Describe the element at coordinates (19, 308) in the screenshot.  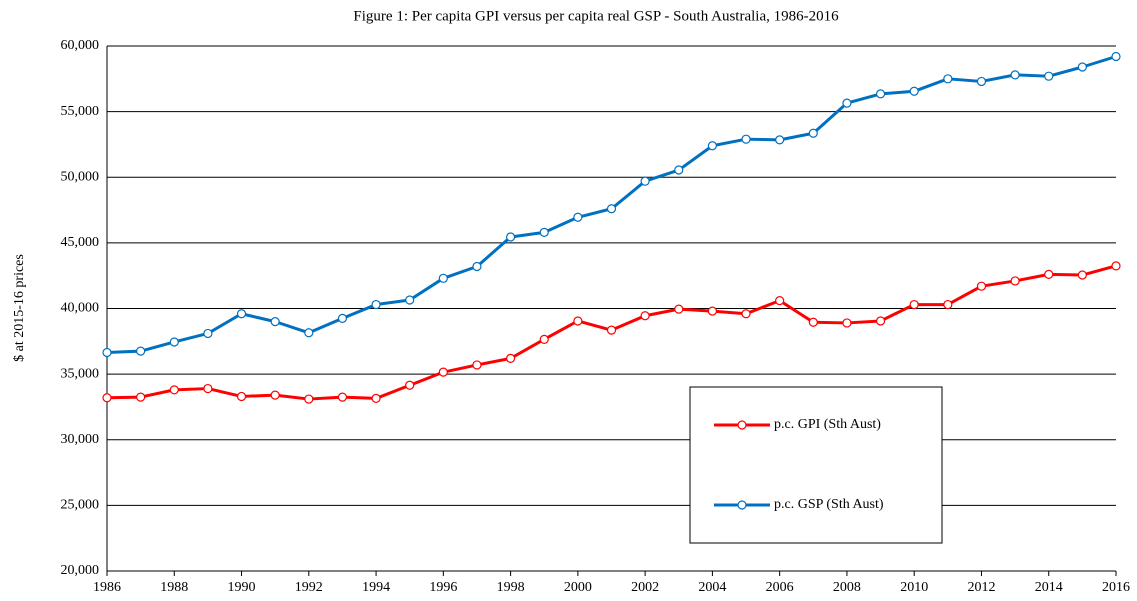
I see `y-axis-label: $ at 2015-16 prices` at that location.